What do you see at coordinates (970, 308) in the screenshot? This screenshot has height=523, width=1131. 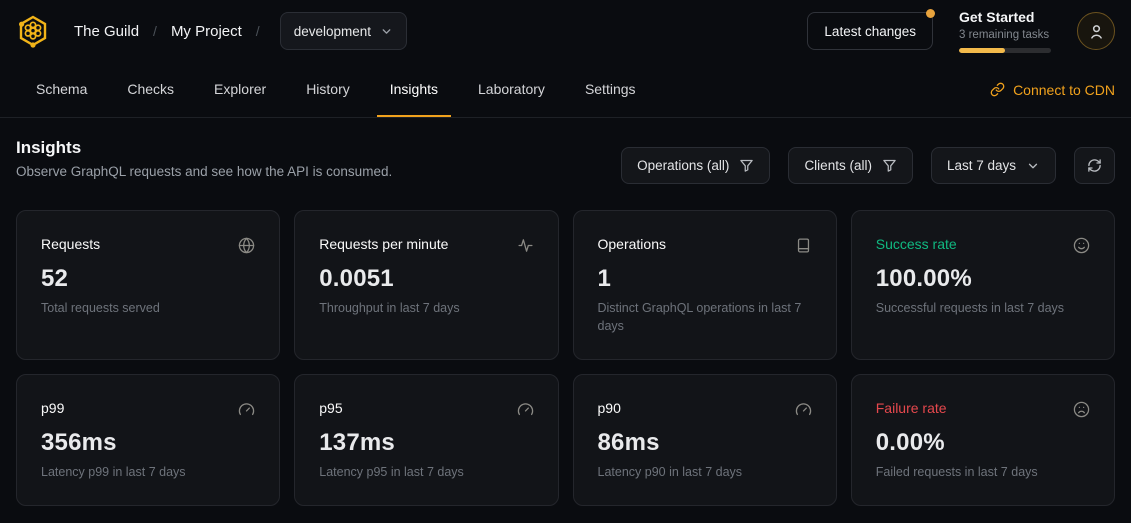 I see `card-description: Successful requests in last 7 days` at bounding box center [970, 308].